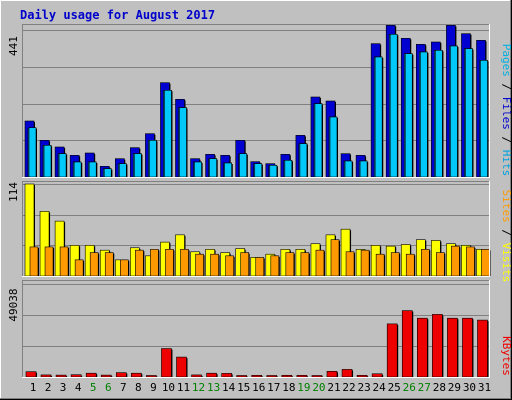 Image resolution: width=512 pixels, height=400 pixels. I want to click on kbytes-bar-7-fill, so click(121, 375).